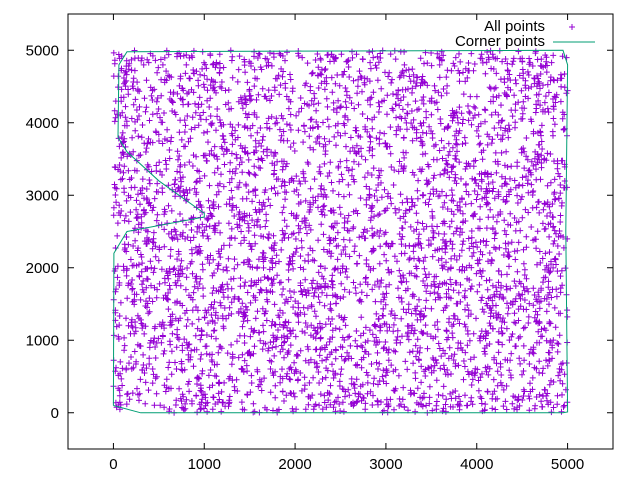 The image size is (640, 480). Describe the element at coordinates (567, 464) in the screenshot. I see `x-tick-label: 5000` at that location.